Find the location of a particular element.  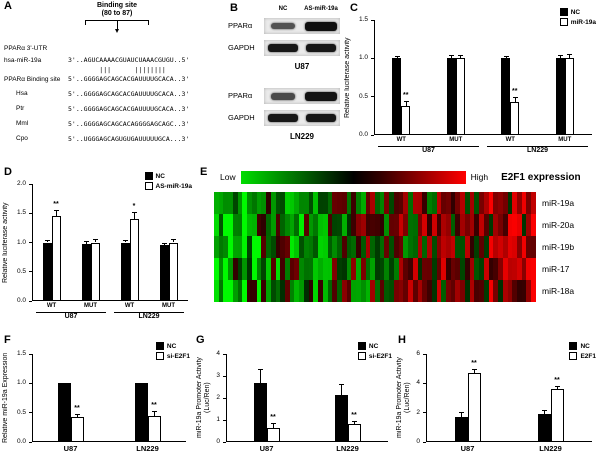

species-name: Cpo is located at coordinates (22, 138).